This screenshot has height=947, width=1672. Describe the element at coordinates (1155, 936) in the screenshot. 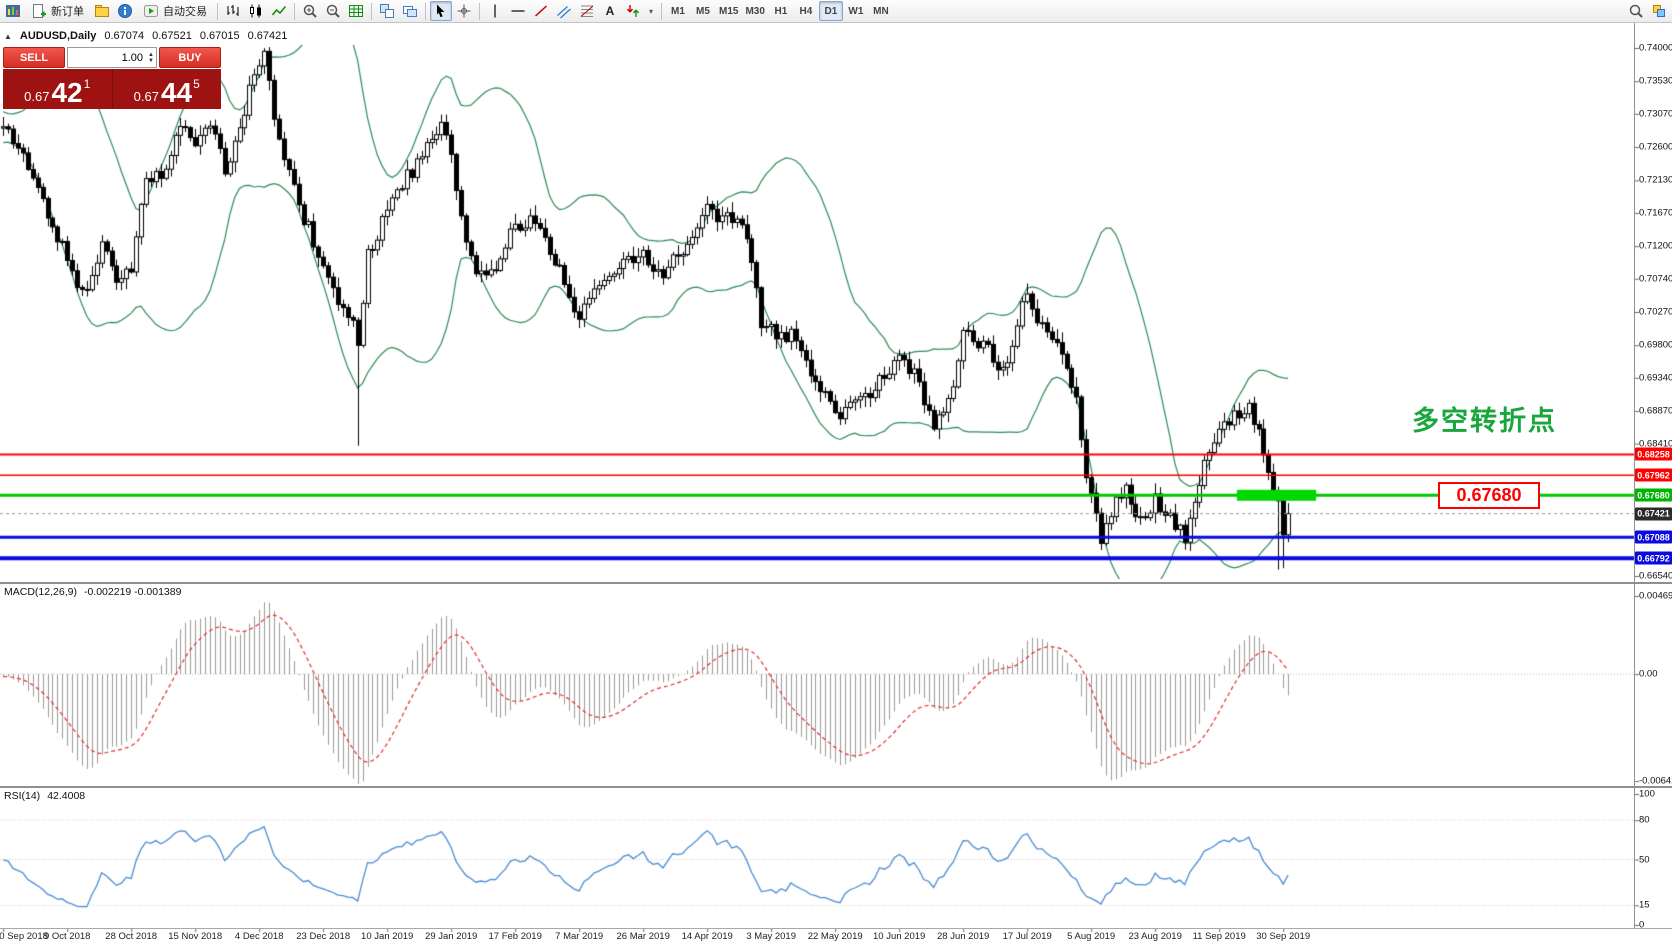

I see `date-axis-label: 23 Aug 2019` at that location.